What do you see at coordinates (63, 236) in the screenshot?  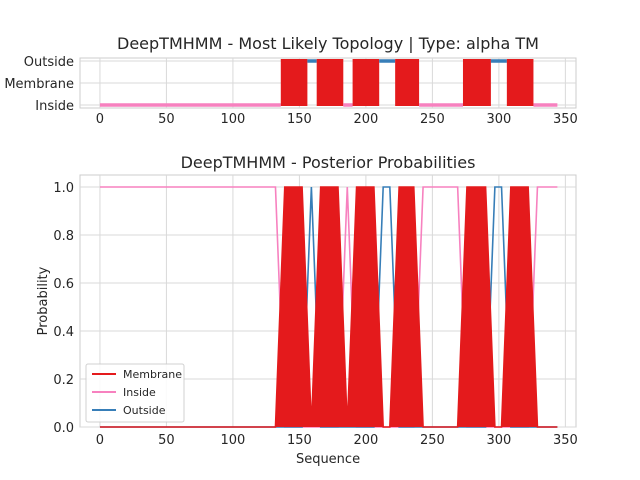 I see `bottom-y-tick-label: 0.8` at bounding box center [63, 236].